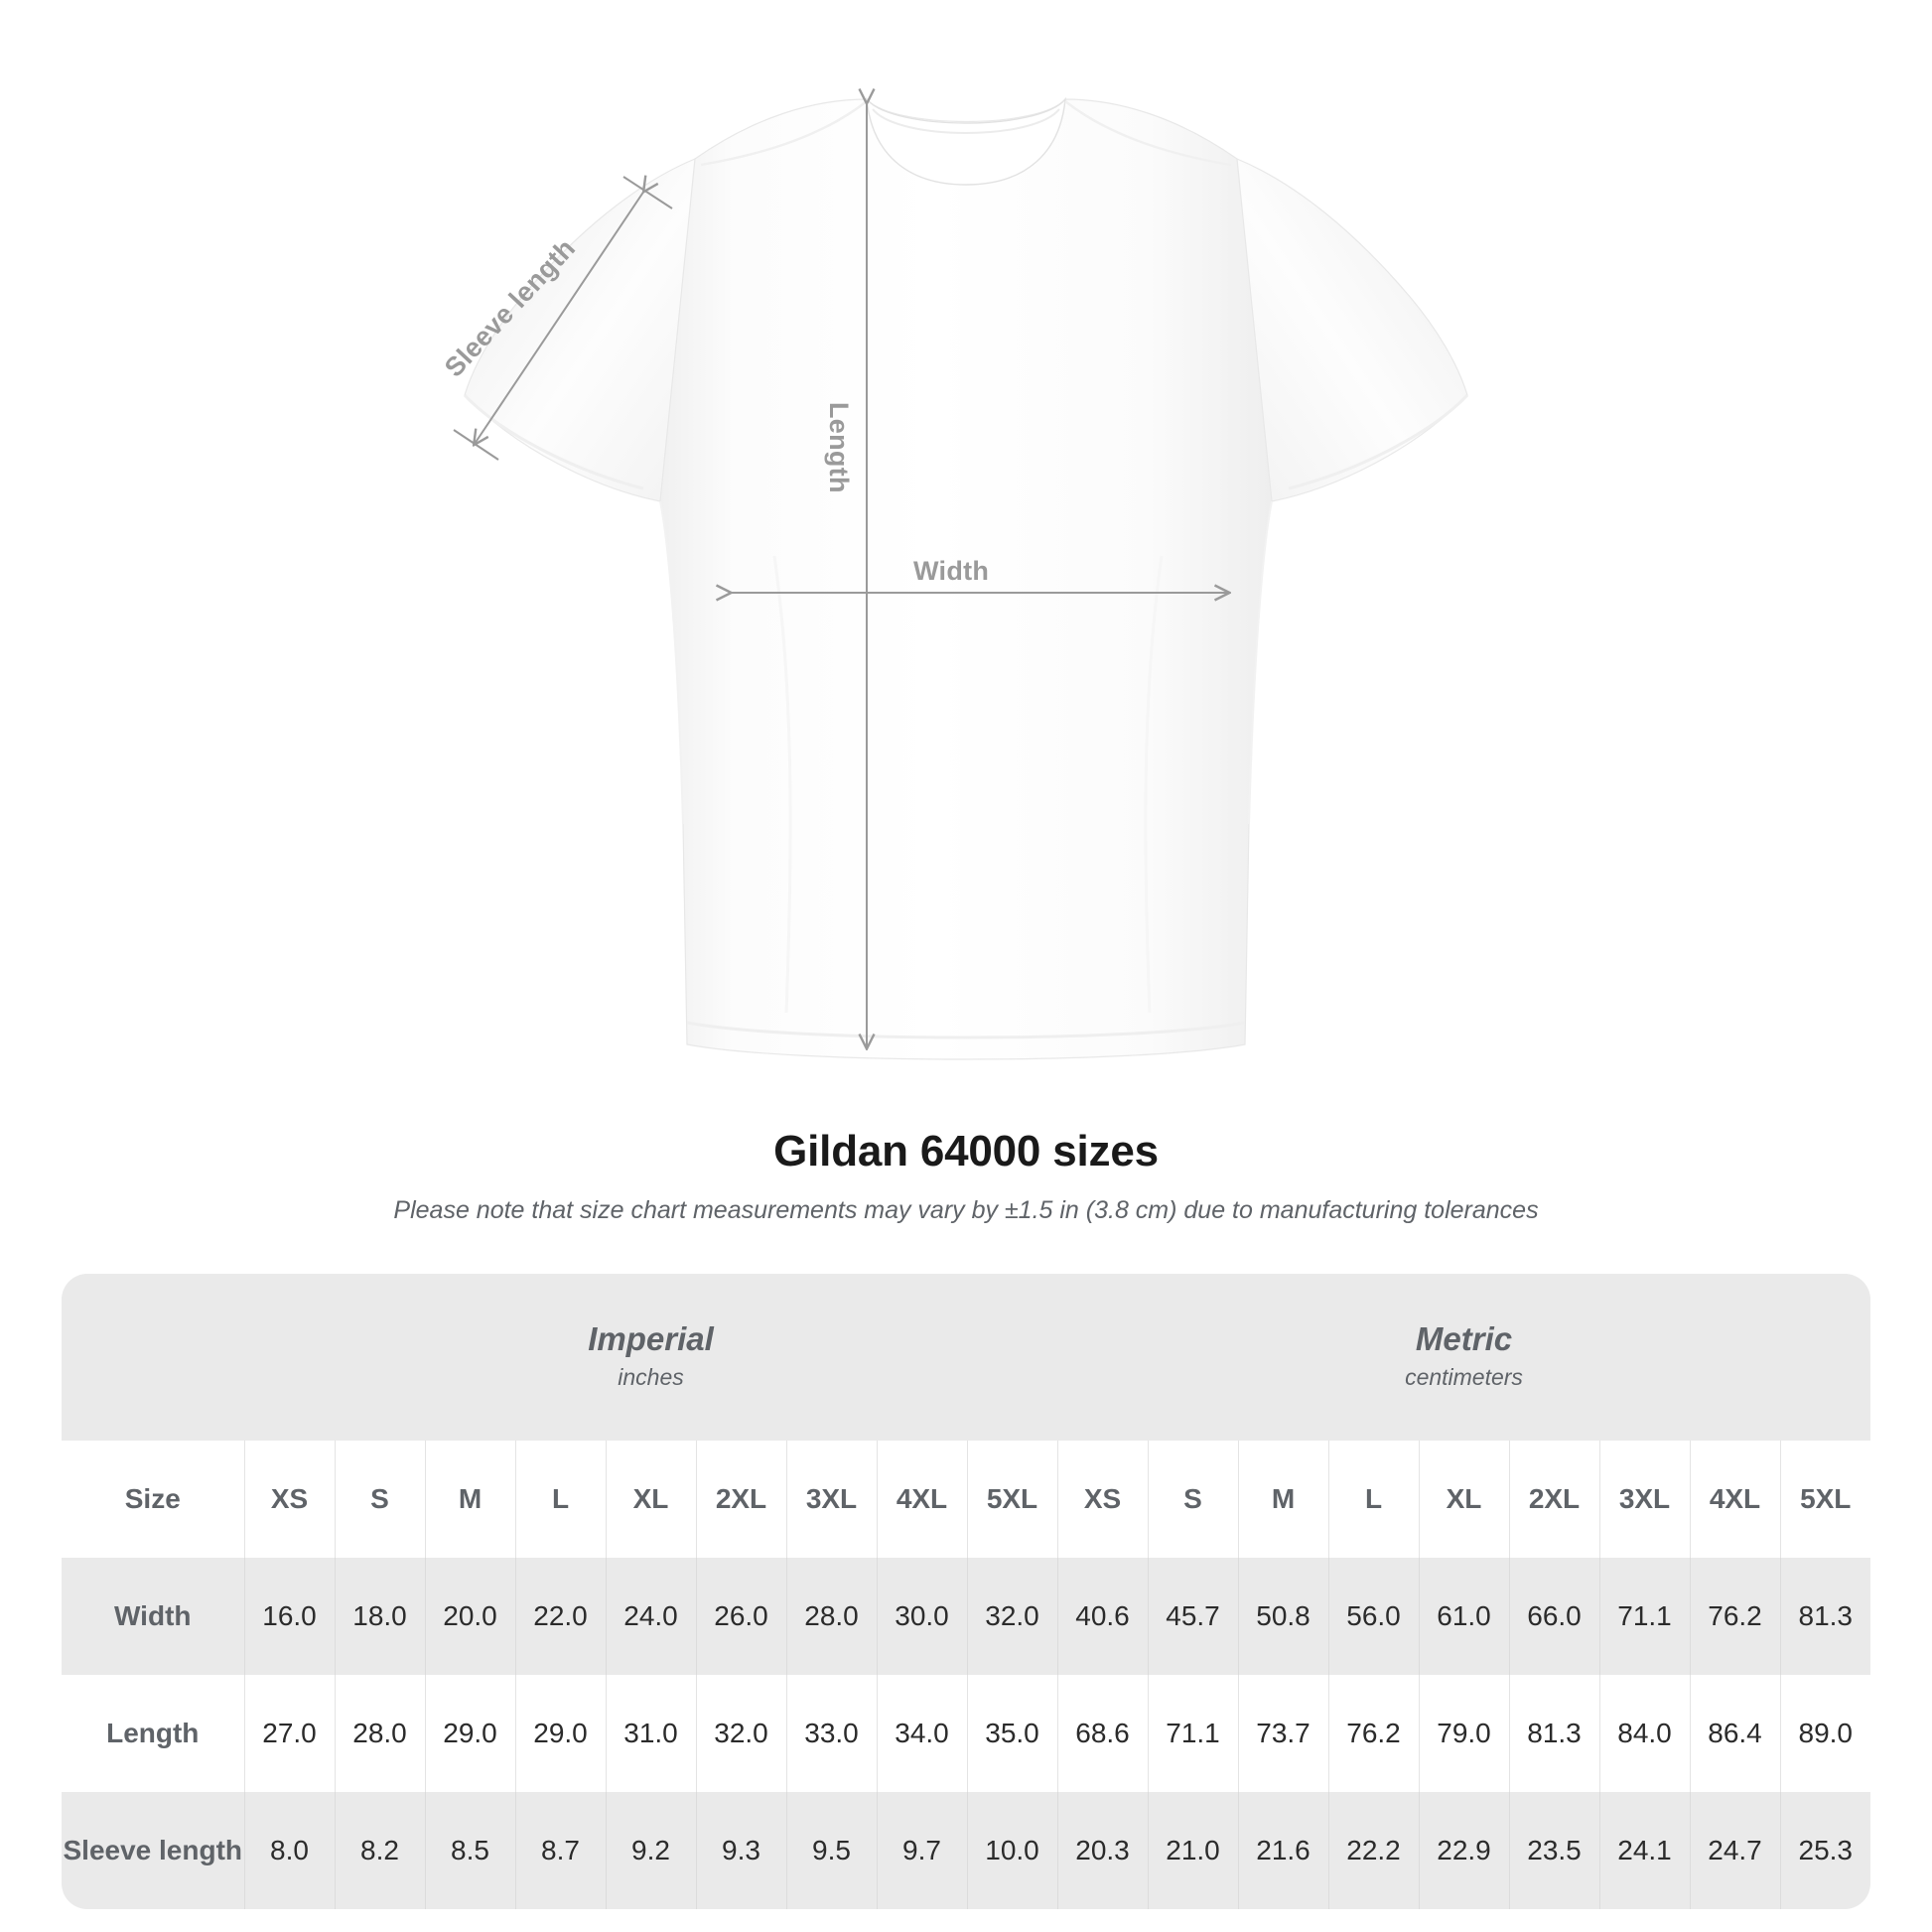  Describe the element at coordinates (153, 1733) in the screenshot. I see `row-header-label: Length` at that location.